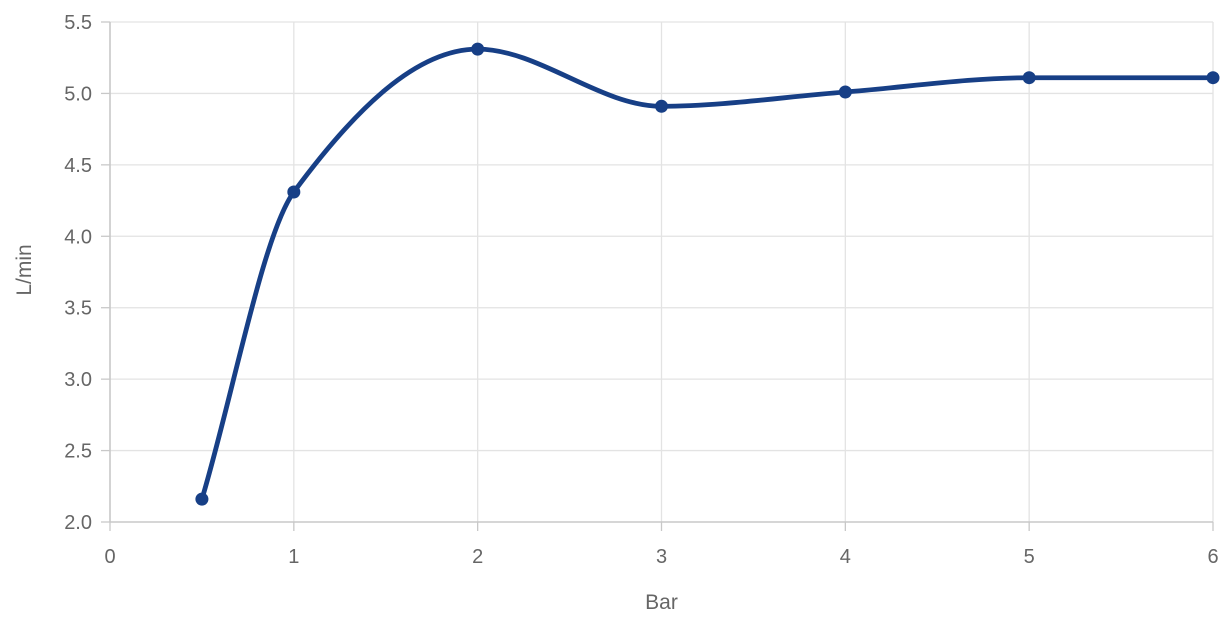 The height and width of the screenshot is (619, 1223). Describe the element at coordinates (1212, 557) in the screenshot. I see `x-tick-label: 6` at that location.